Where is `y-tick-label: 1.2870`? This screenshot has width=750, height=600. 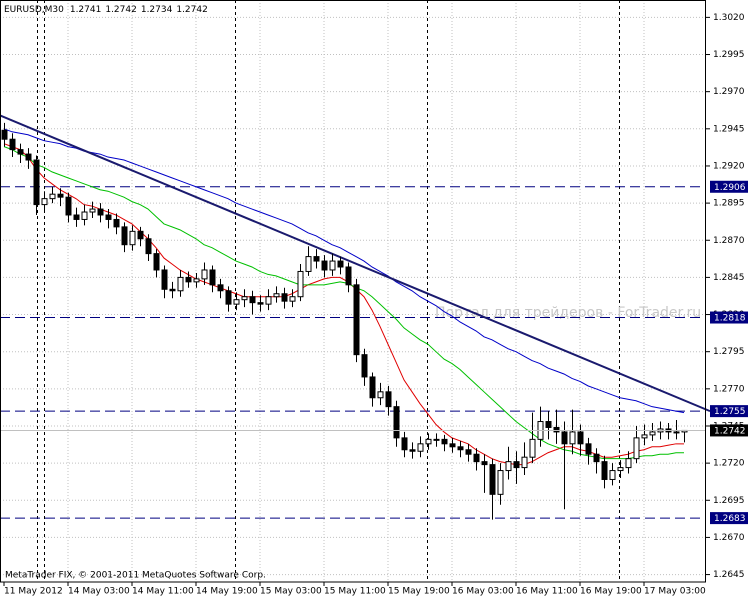
y-tick-label: 1.2870 is located at coordinates (729, 241).